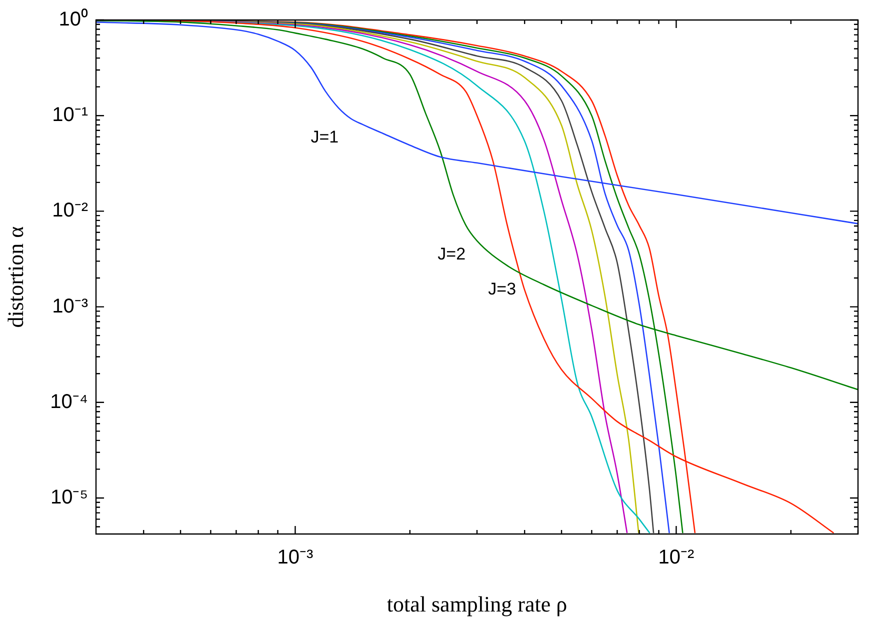 Image resolution: width=870 pixels, height=623 pixels. I want to click on series-label: J=1, so click(324, 137).